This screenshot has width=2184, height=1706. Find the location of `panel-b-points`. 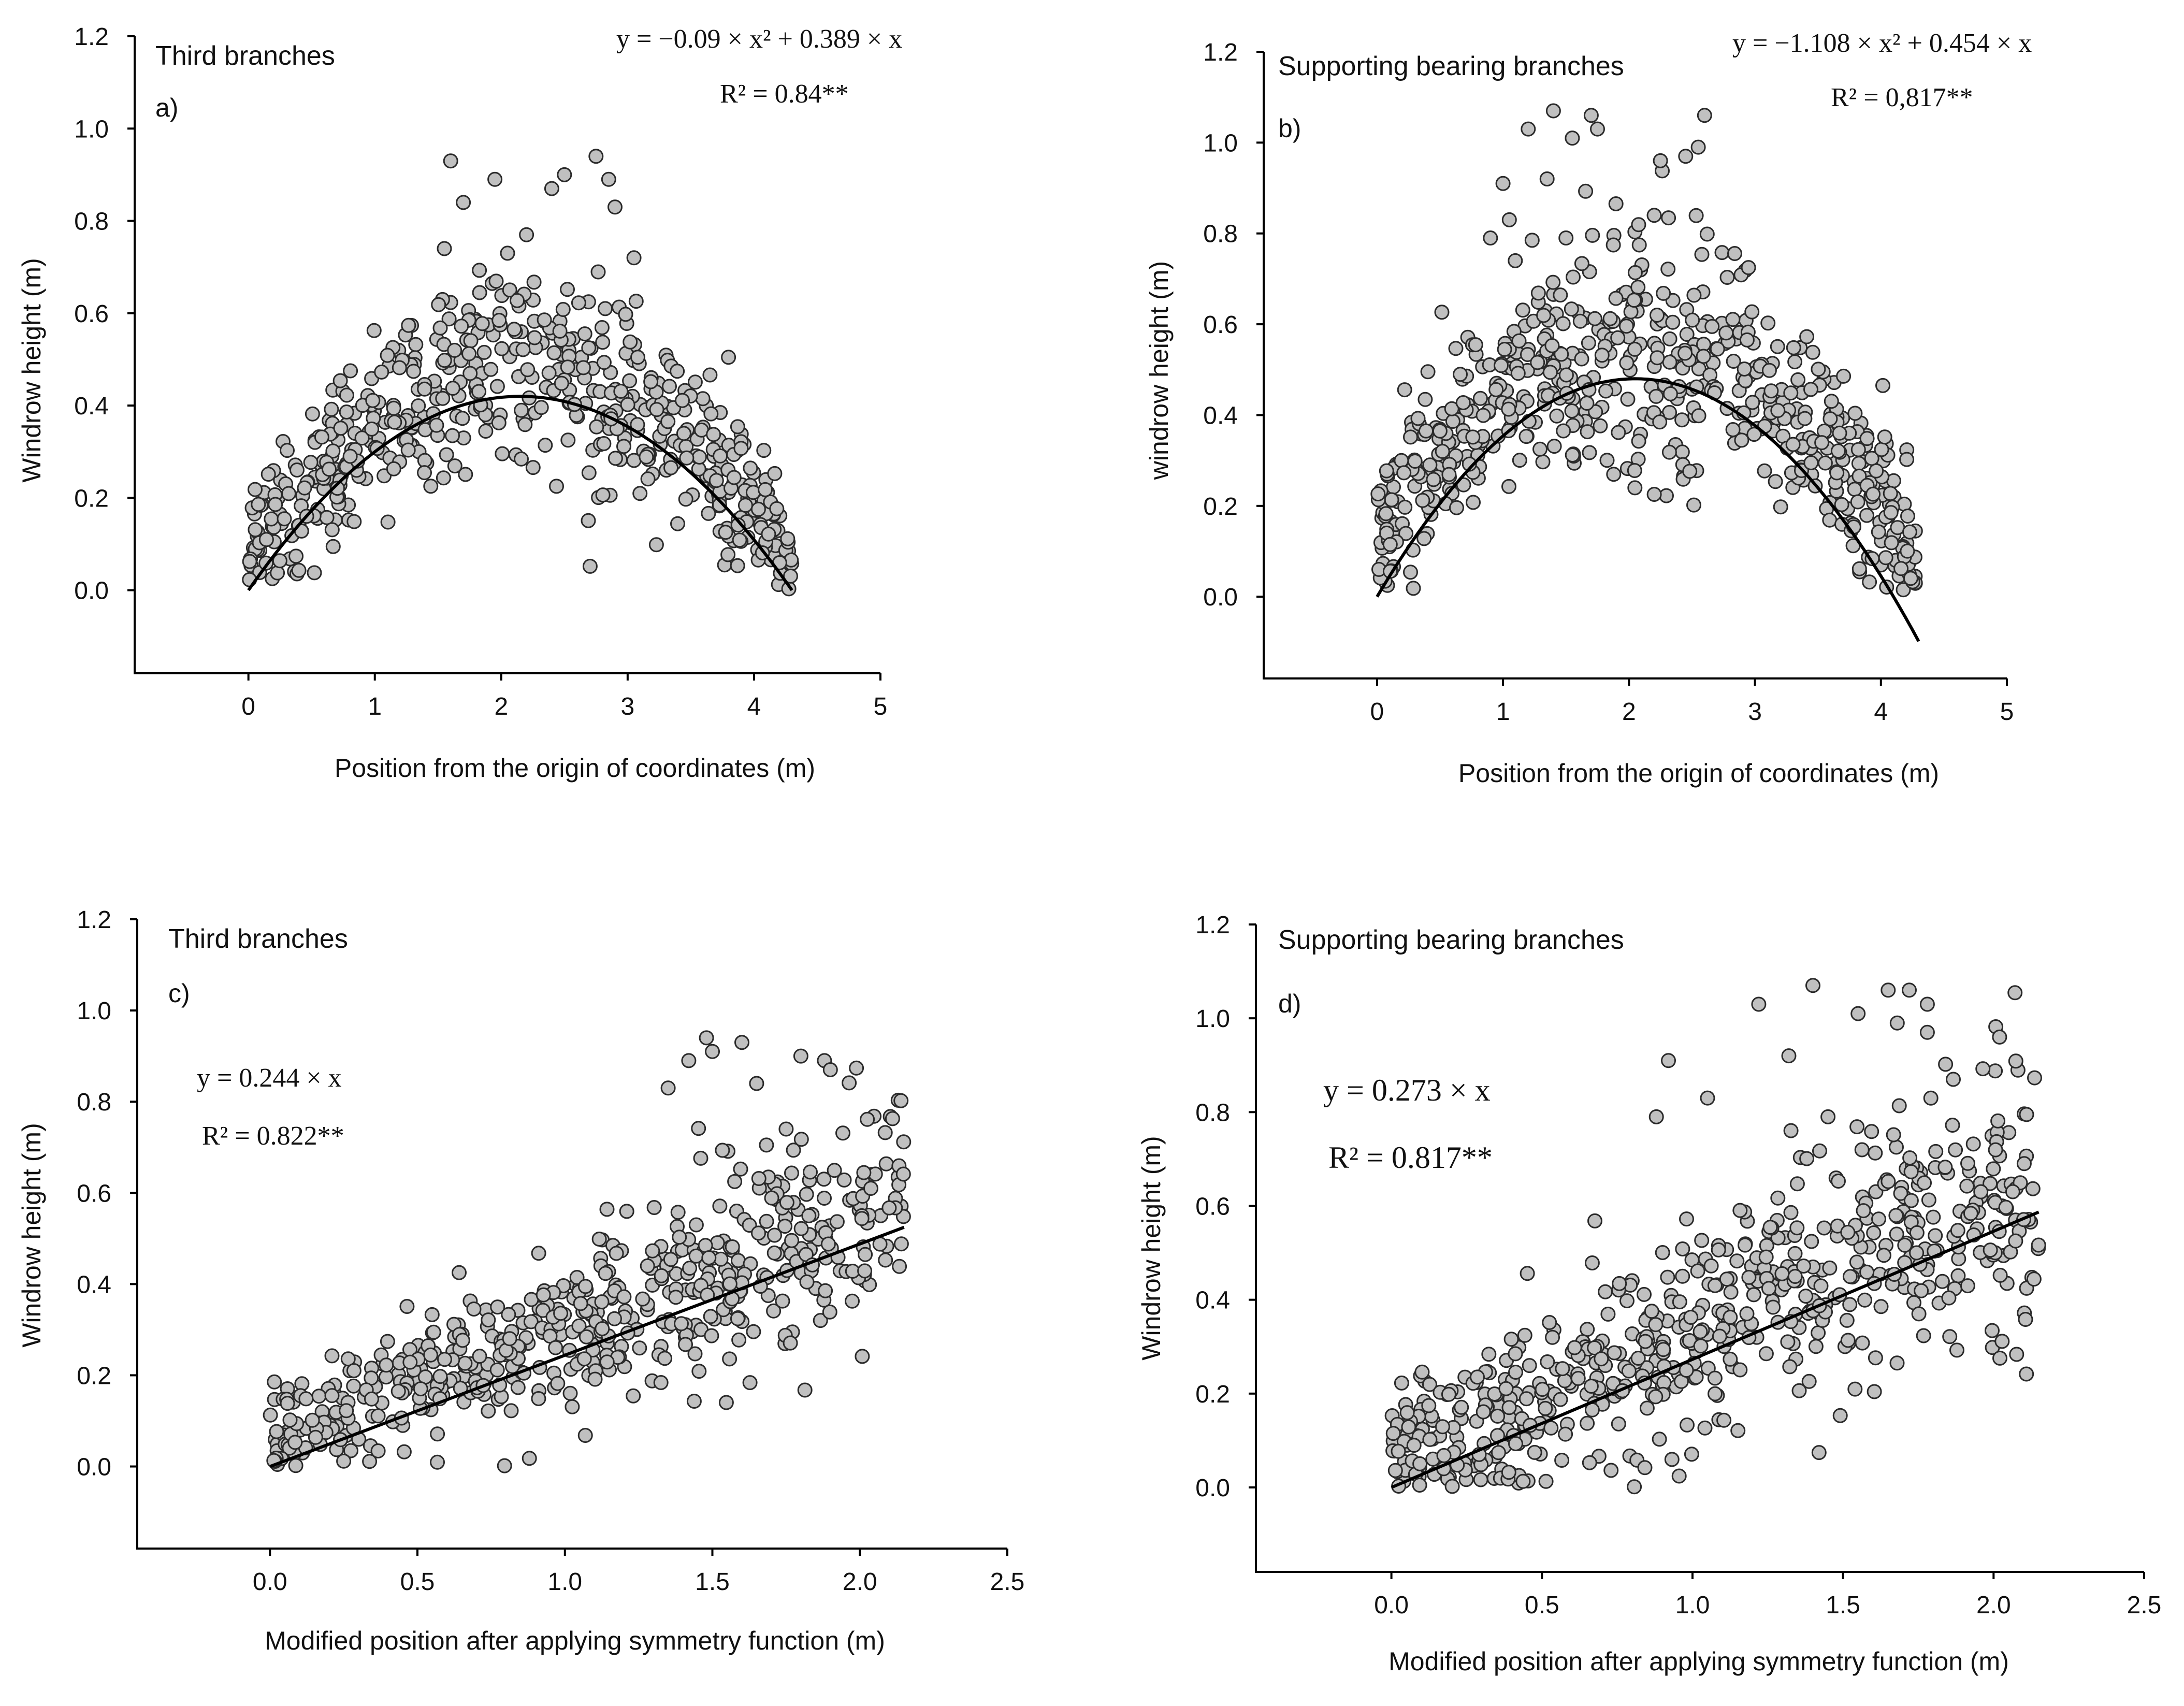

panel-b-points is located at coordinates (1646, 350).